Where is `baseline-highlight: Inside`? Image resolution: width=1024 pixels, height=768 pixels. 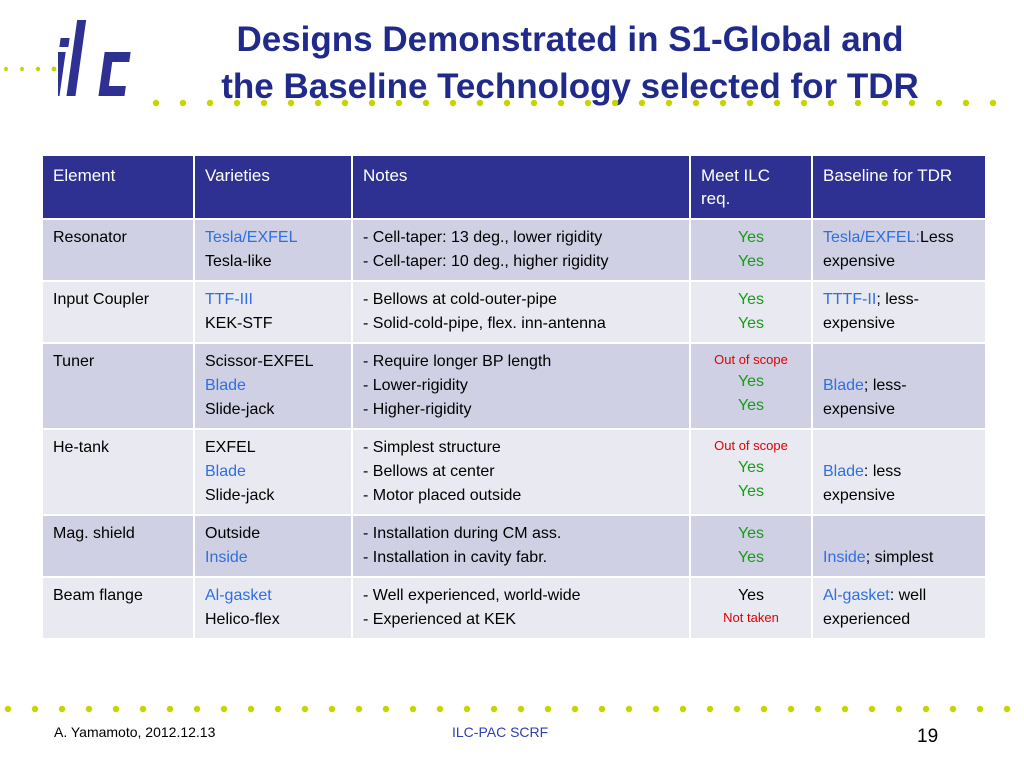
baseline-highlight: Inside is located at coordinates (844, 557).